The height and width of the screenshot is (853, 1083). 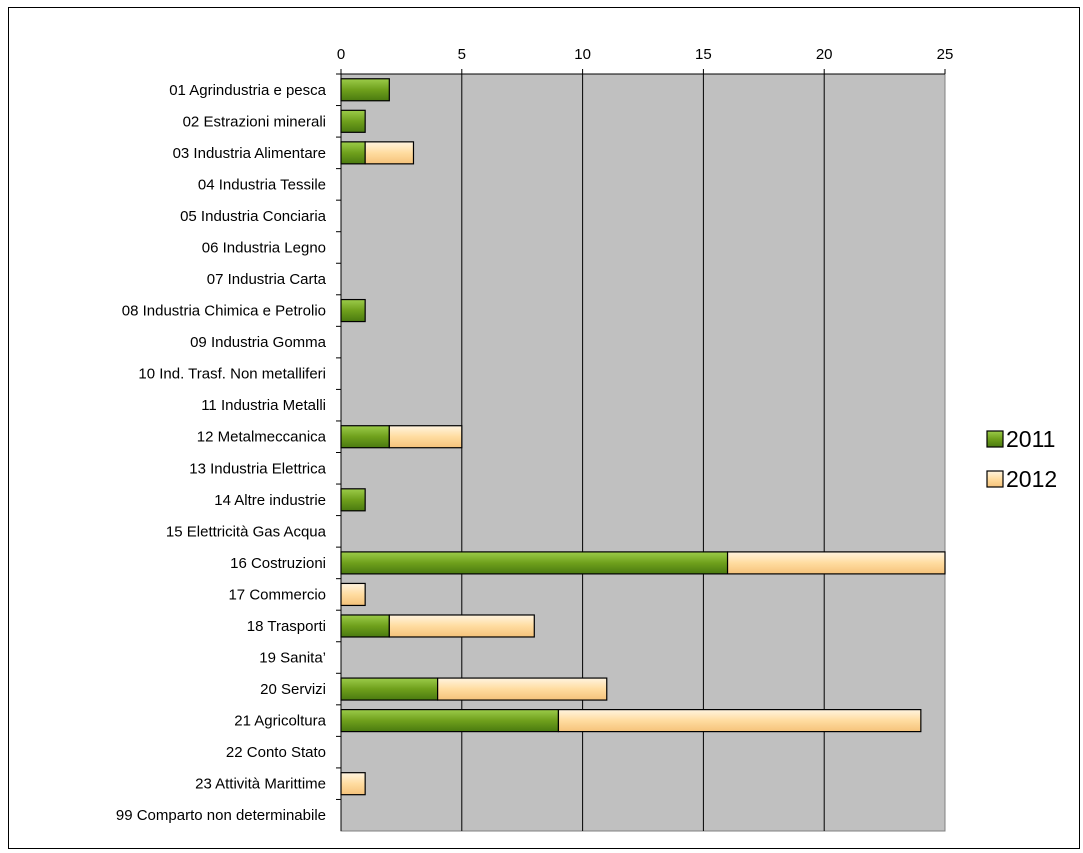 I want to click on category-label: 01 Agrindustria e pesca, so click(x=247, y=90).